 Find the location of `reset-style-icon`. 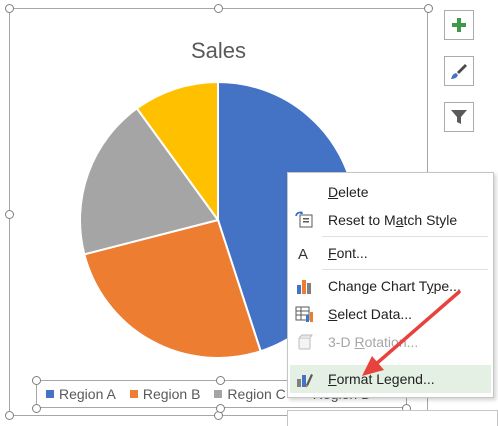

reset-style-icon is located at coordinates (304, 219).